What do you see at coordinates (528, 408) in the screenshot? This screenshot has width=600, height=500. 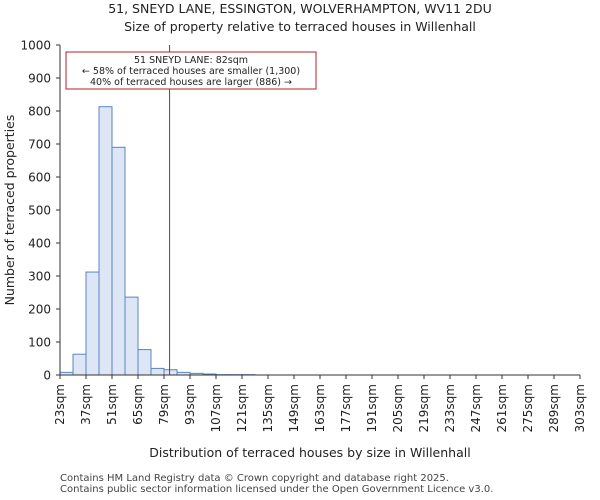 I see `x-tick-label: 275sqm` at bounding box center [528, 408].